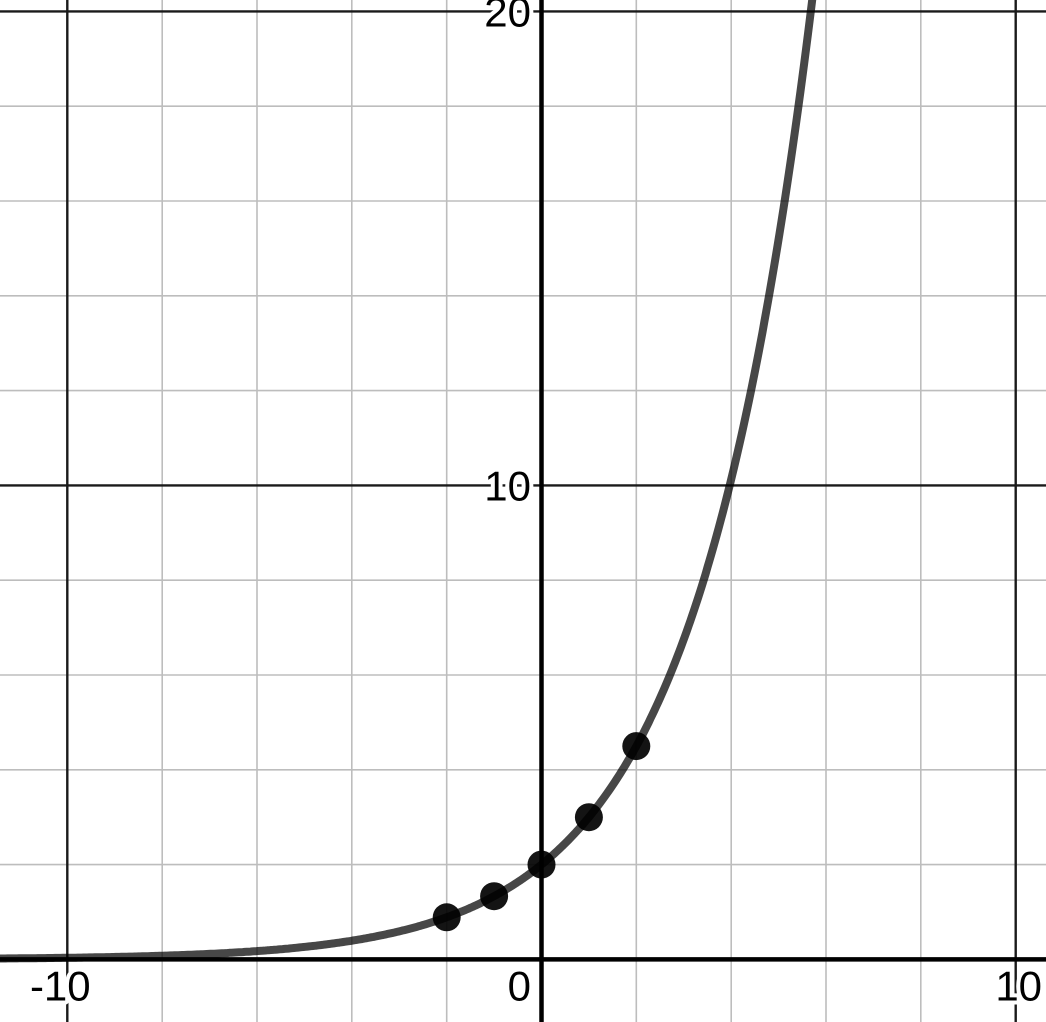 This screenshot has width=1046, height=1022. What do you see at coordinates (507, 17) in the screenshot?
I see `y-axis-tick-label: 20` at bounding box center [507, 17].